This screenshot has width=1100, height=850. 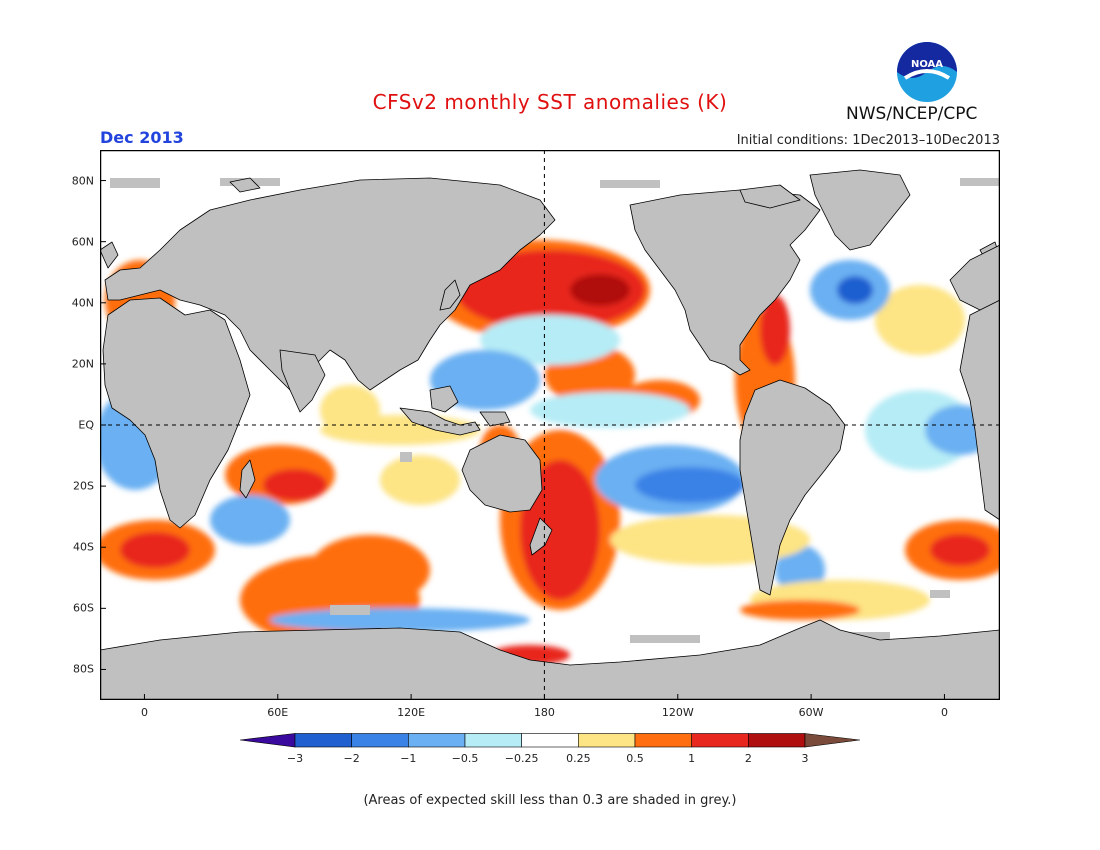 What do you see at coordinates (677, 712) in the screenshot?
I see `x-tick-label: 120W` at bounding box center [677, 712].